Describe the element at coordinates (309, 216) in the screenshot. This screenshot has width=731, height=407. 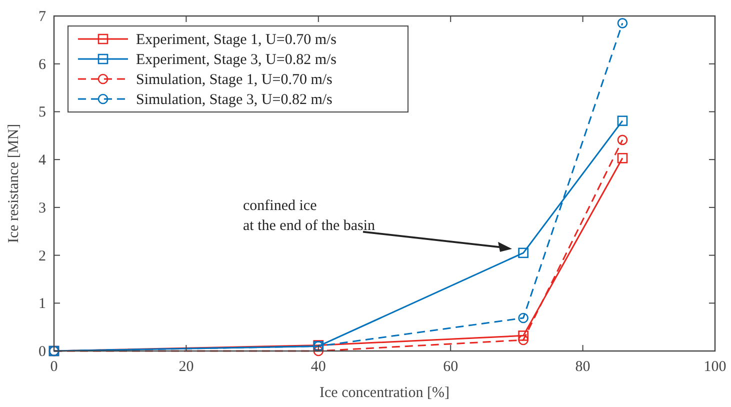
I see `annotation: confined ice at the end of the basin` at that location.